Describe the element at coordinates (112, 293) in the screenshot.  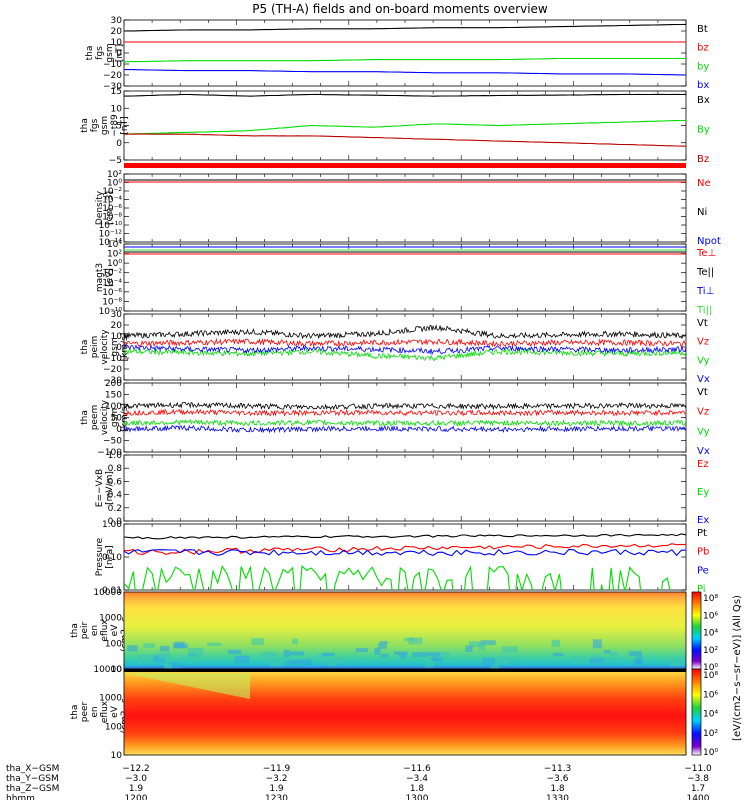
I see `ytick-label: 10⁻⁶` at that location.